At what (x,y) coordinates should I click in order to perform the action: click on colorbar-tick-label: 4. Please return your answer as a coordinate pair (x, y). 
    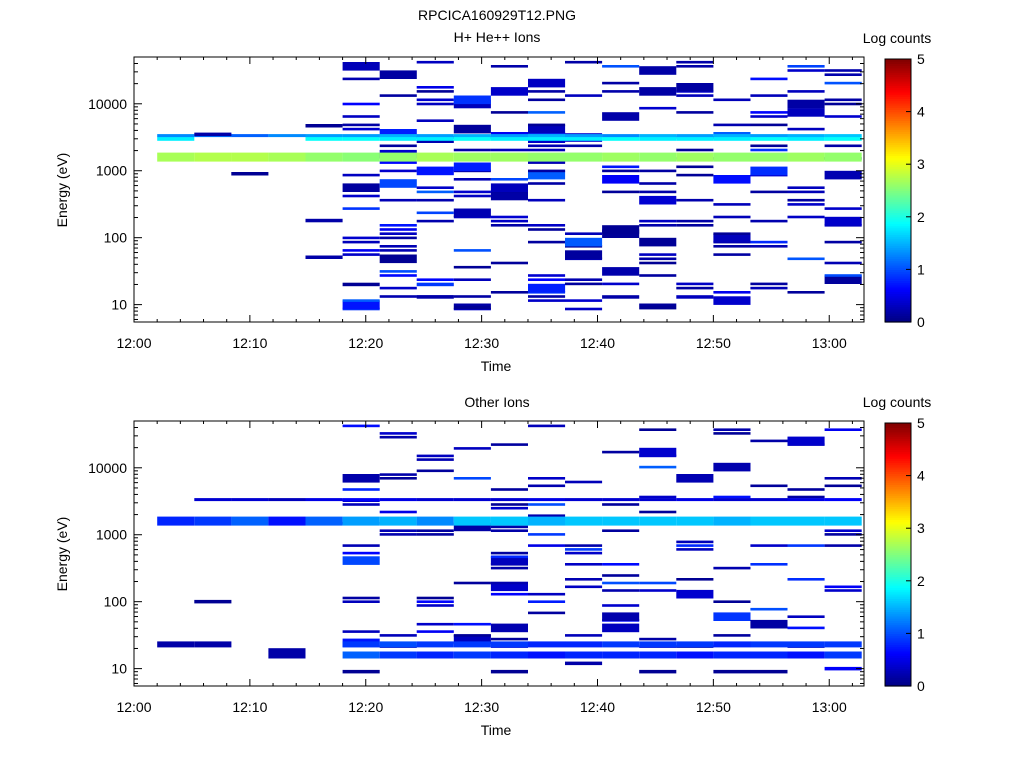
    Looking at the image, I should click on (921, 476).